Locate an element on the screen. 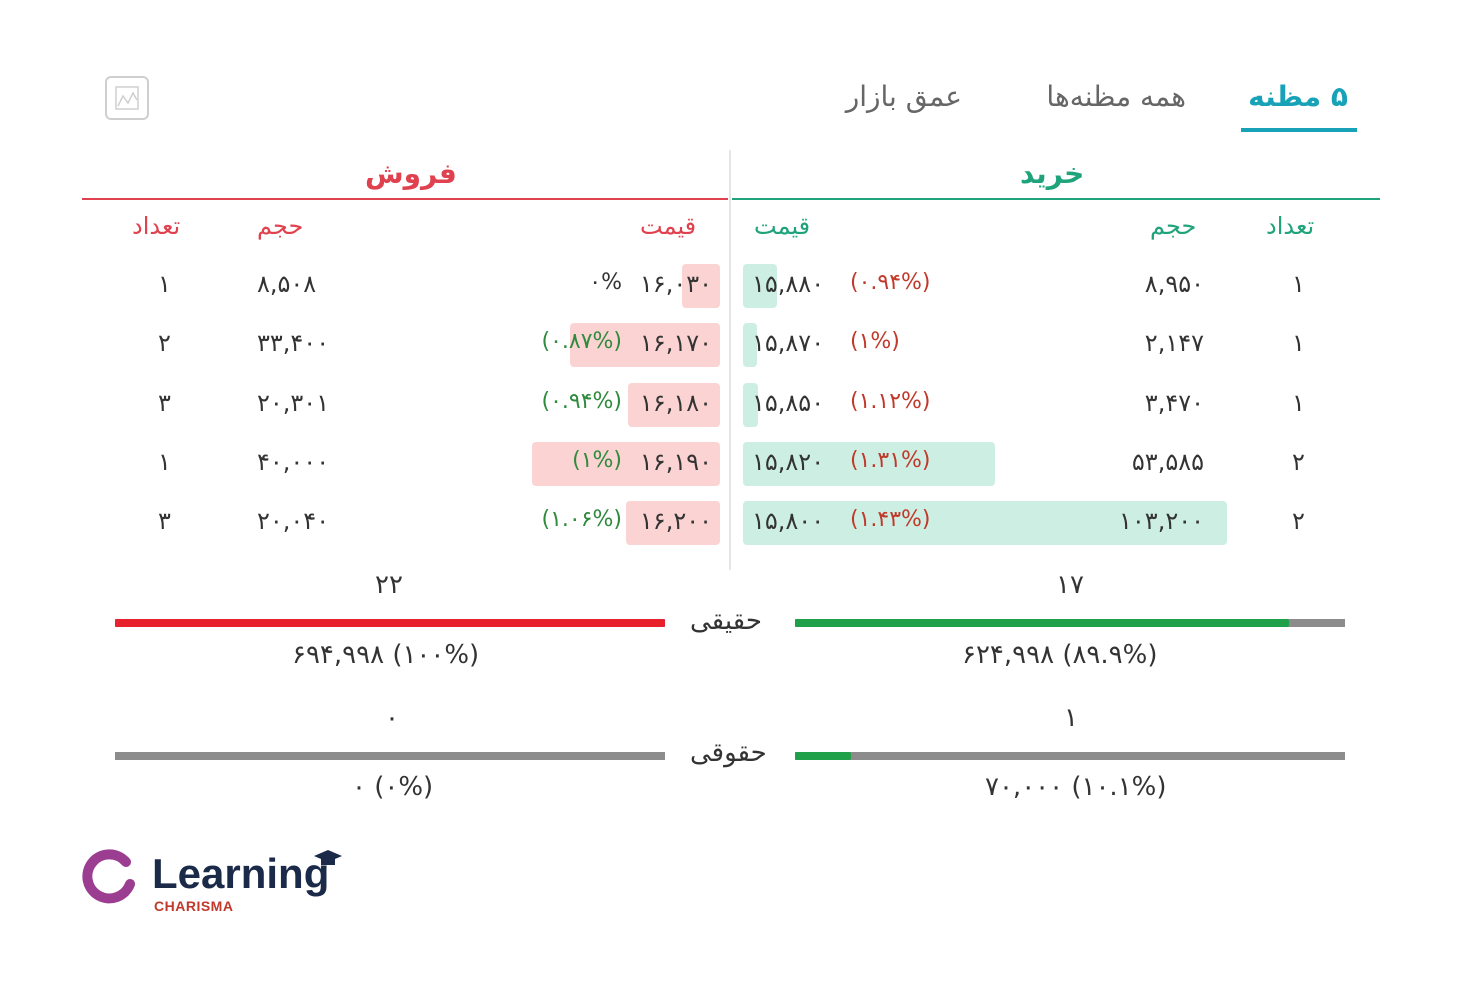 This screenshot has height=982, width=1474. legal-buy-bar-fill is located at coordinates (823, 756).